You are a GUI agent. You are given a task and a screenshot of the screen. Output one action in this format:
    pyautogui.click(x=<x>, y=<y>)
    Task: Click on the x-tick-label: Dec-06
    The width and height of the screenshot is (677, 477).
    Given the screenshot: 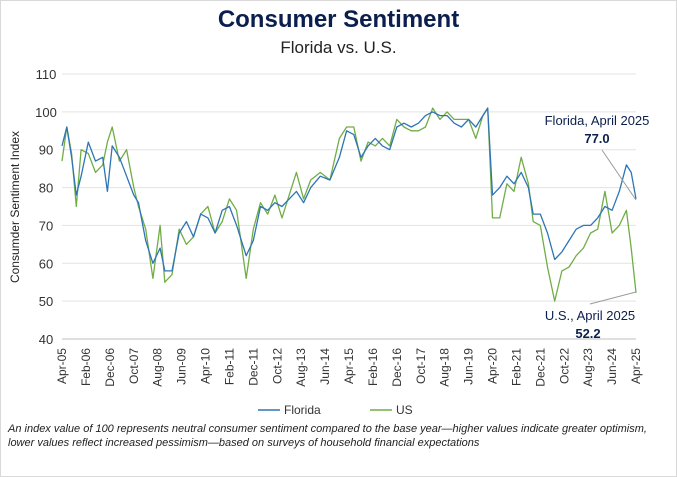 What is the action you would take?
    pyautogui.click(x=110, y=367)
    